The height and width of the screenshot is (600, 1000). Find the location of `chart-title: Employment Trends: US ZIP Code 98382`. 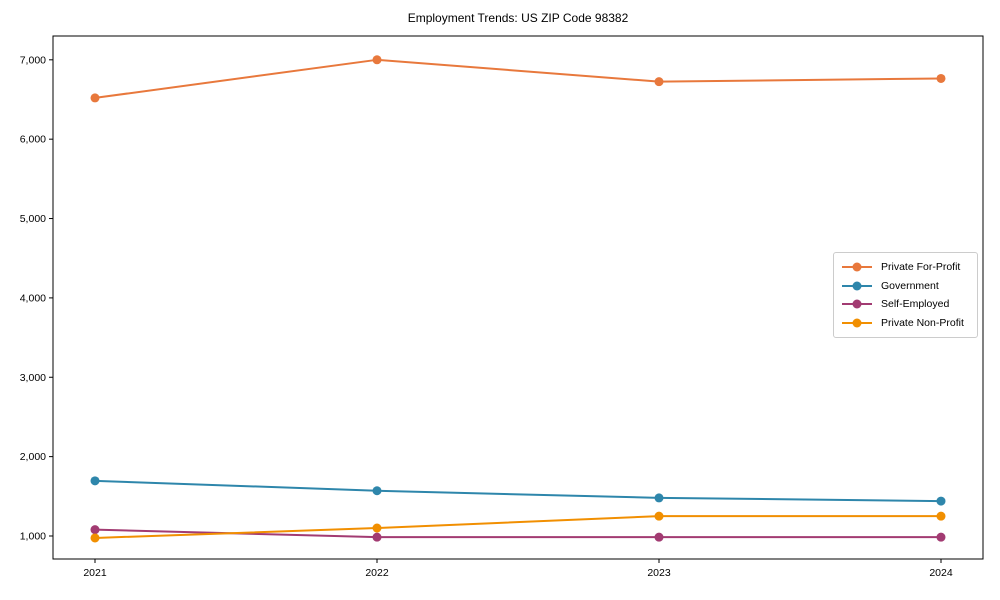

chart-title: Employment Trends: US ZIP Code 98382 is located at coordinates (518, 18).